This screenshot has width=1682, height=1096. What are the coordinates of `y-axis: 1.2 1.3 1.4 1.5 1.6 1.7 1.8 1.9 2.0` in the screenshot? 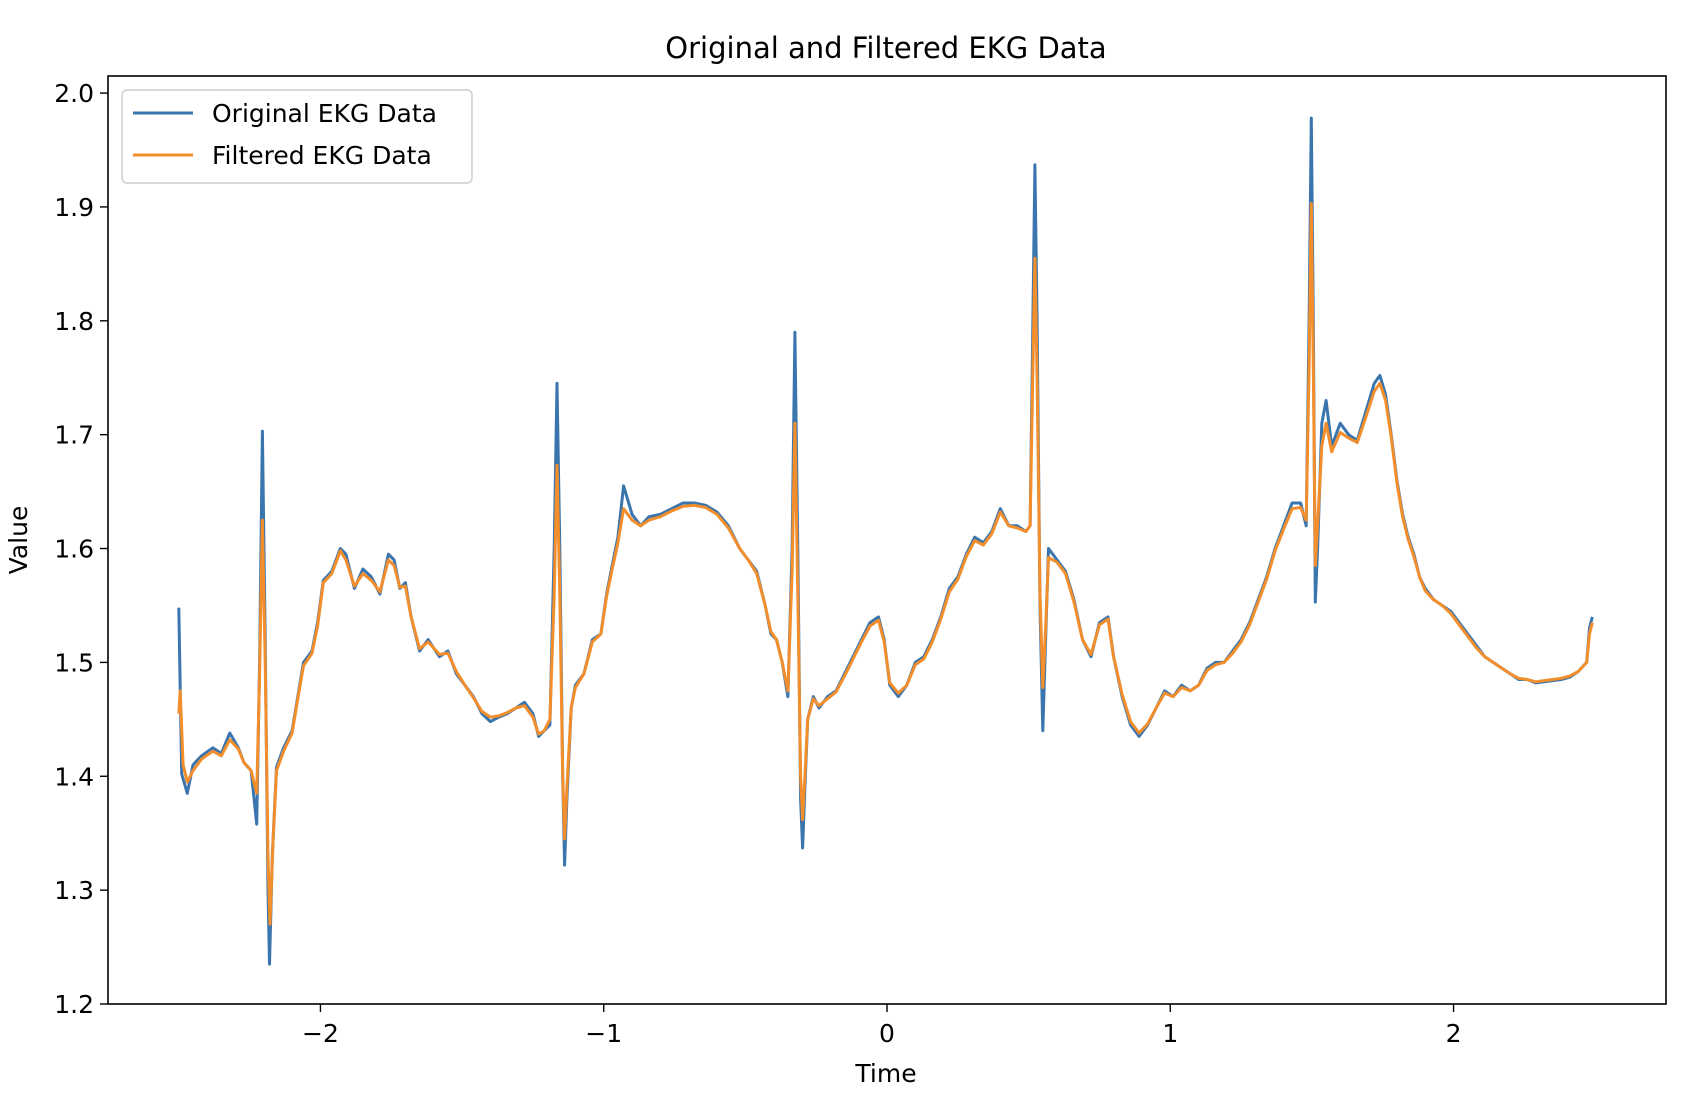 It's located at (81, 549).